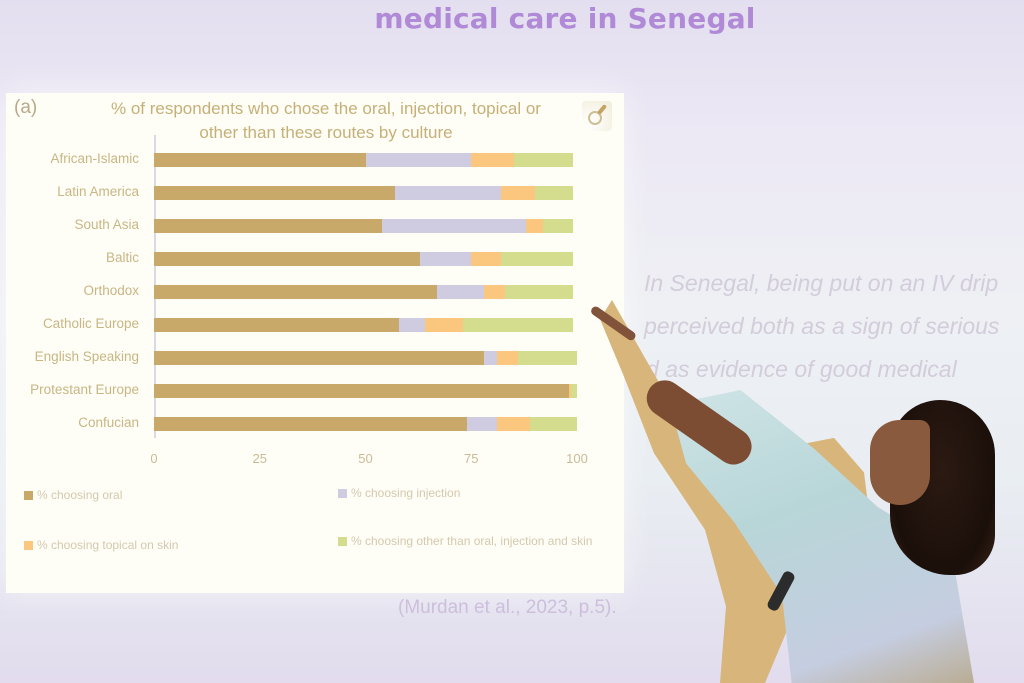 This screenshot has width=1024, height=683. What do you see at coordinates (86, 356) in the screenshot?
I see `category-label: English Speaking` at bounding box center [86, 356].